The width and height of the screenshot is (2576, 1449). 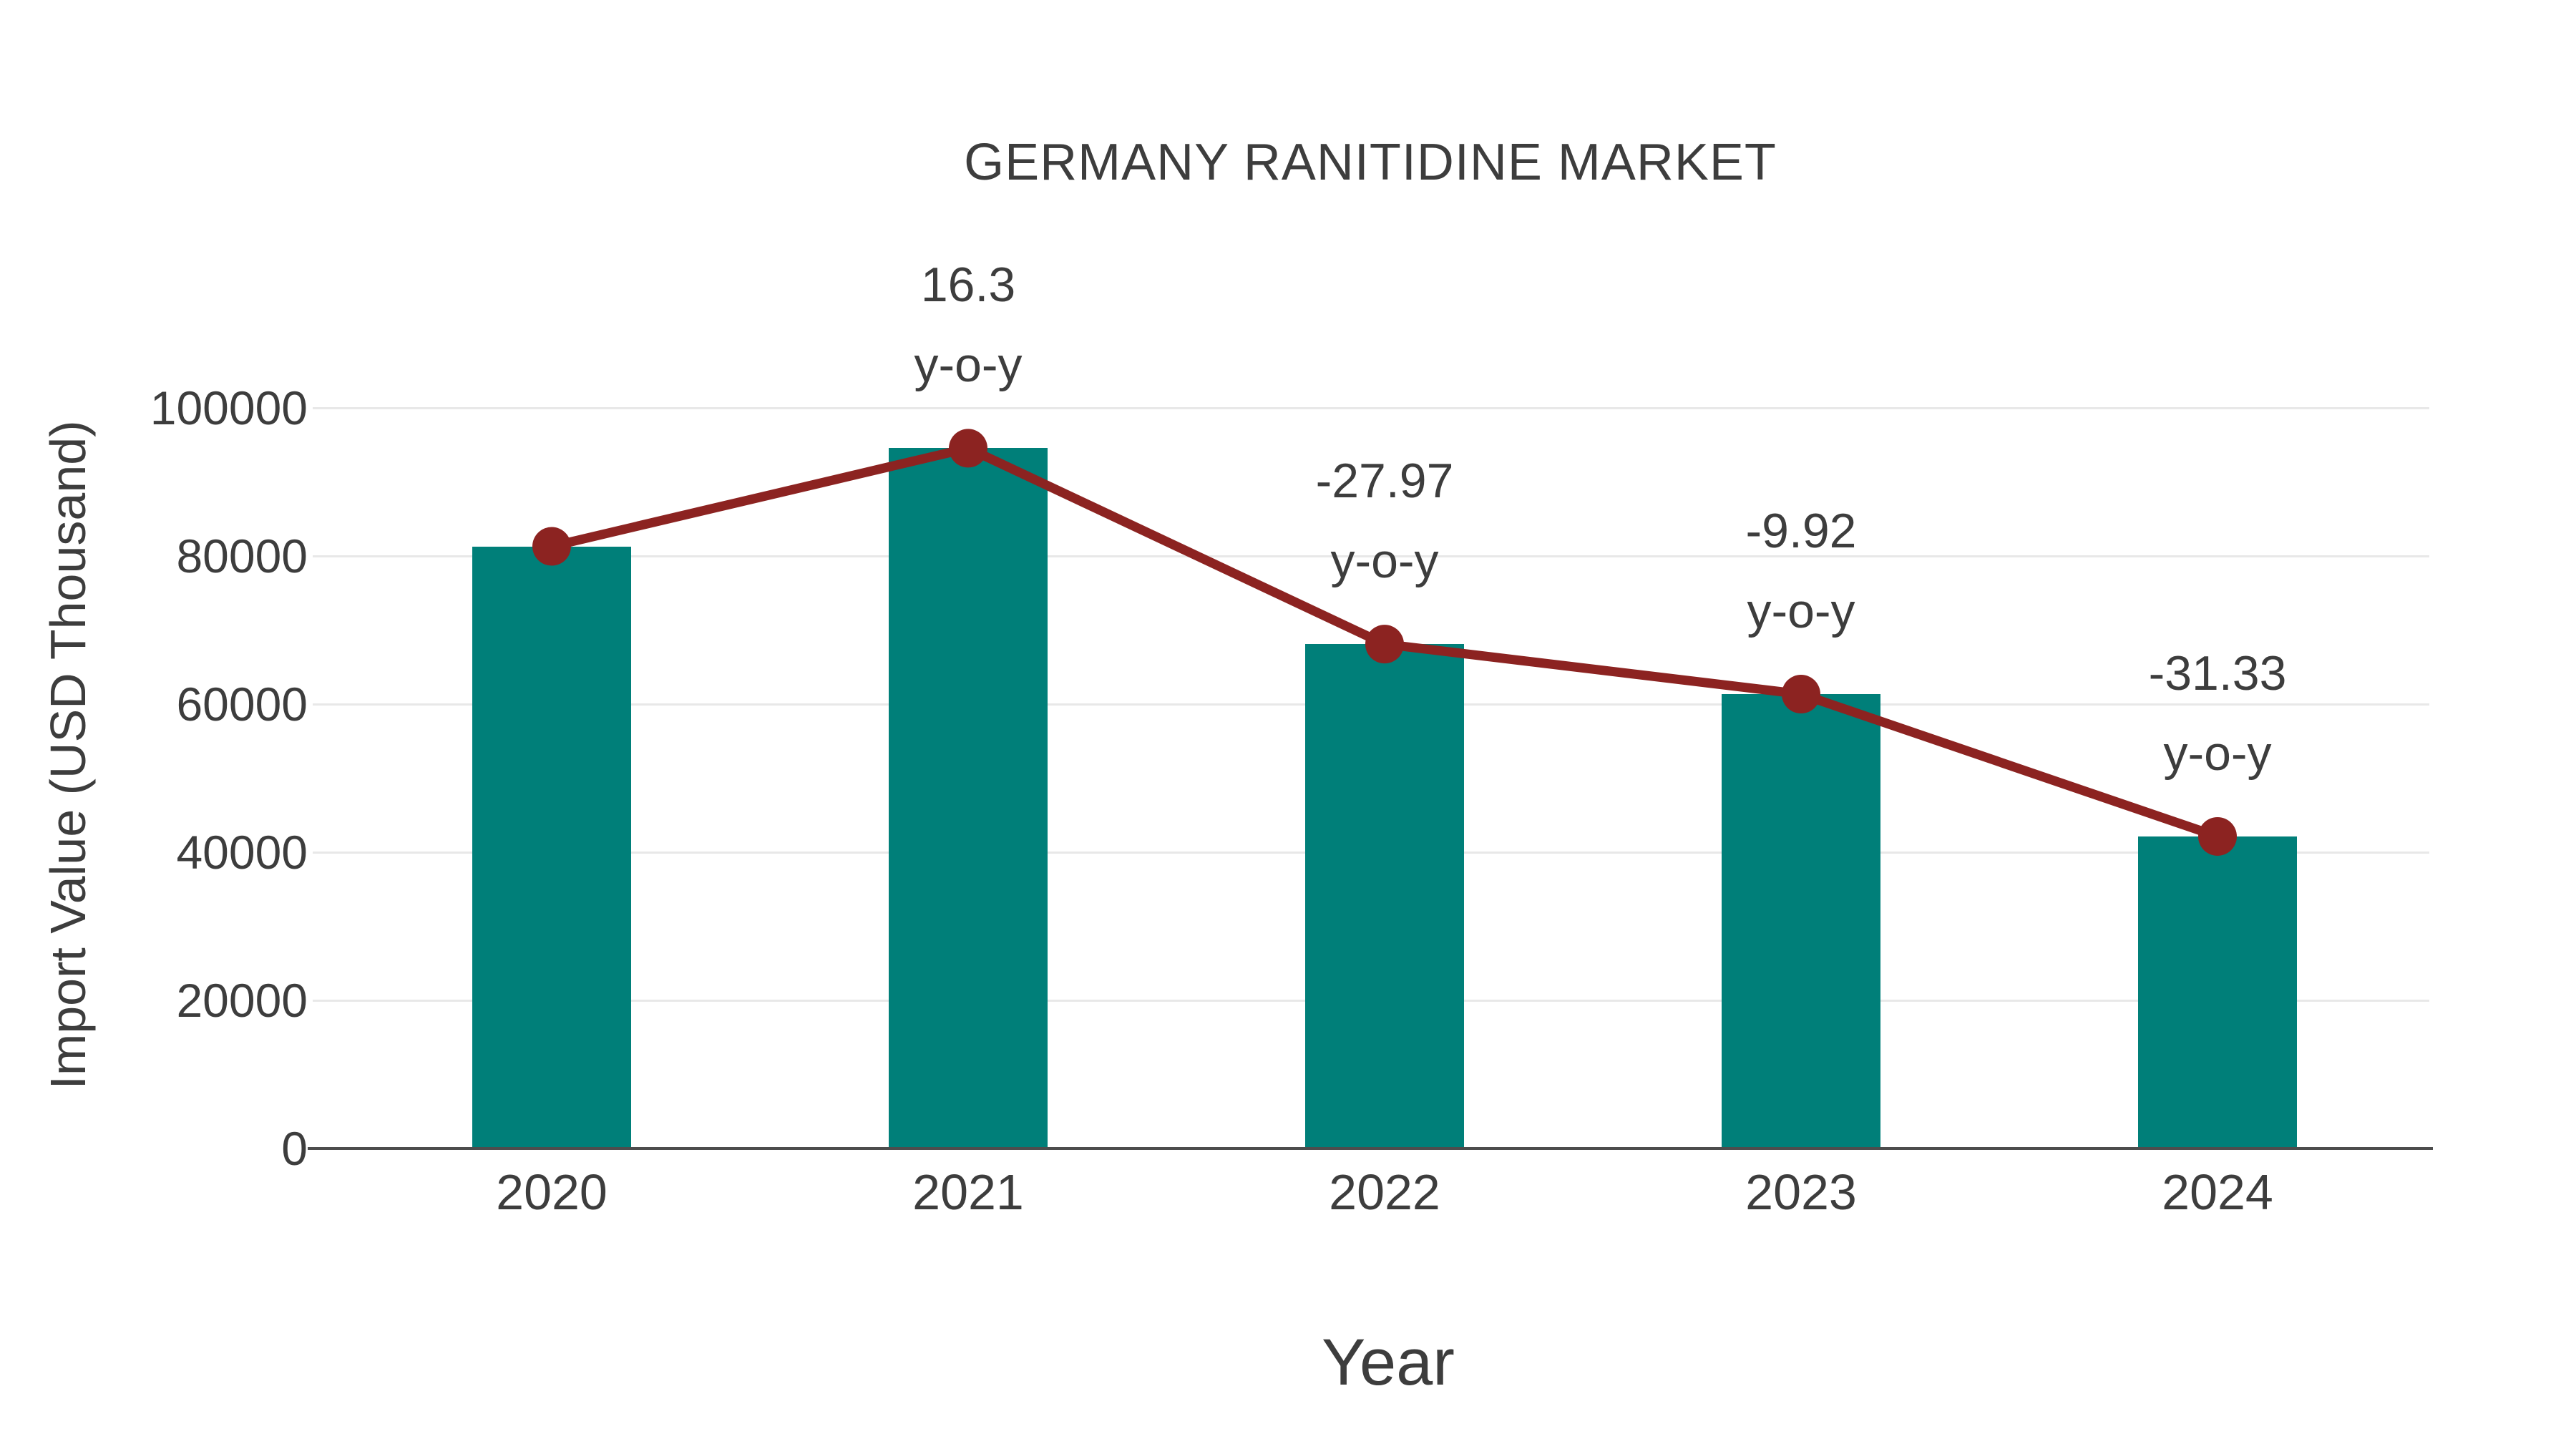 I want to click on data-point-2021, so click(x=968, y=448).